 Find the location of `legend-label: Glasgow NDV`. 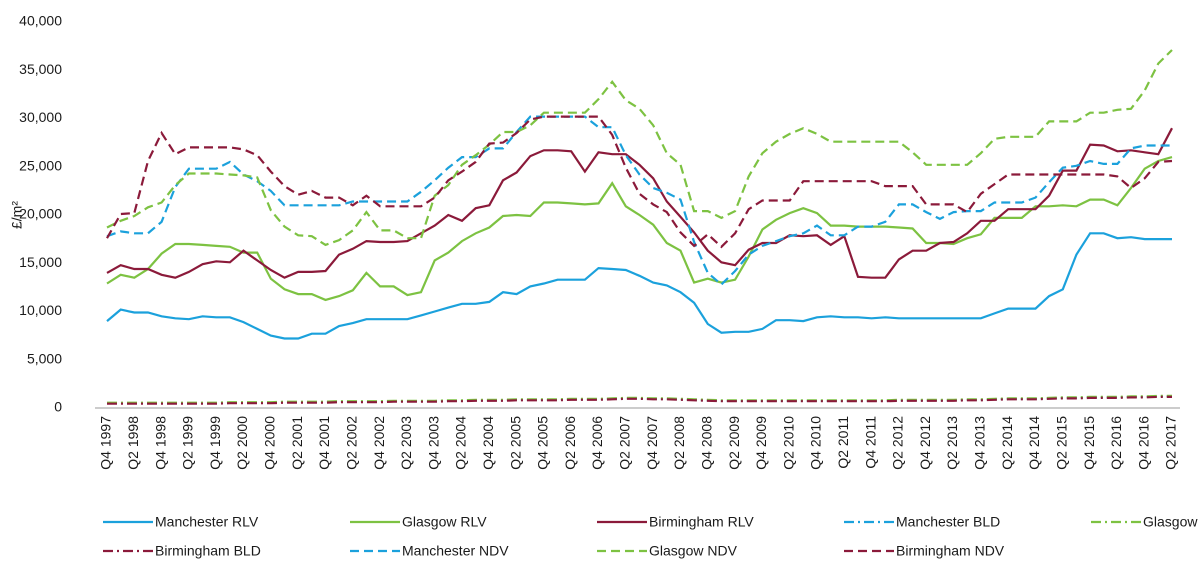

legend-label: Glasgow NDV is located at coordinates (693, 551).